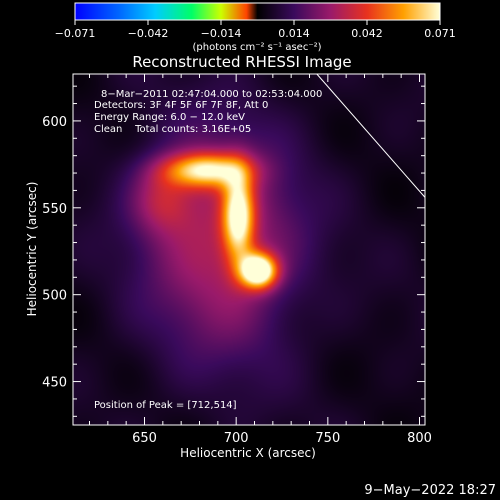 This screenshot has width=500, height=500. Describe the element at coordinates (367, 33) in the screenshot. I see `colorbar-tick-label: 0.042` at that location.